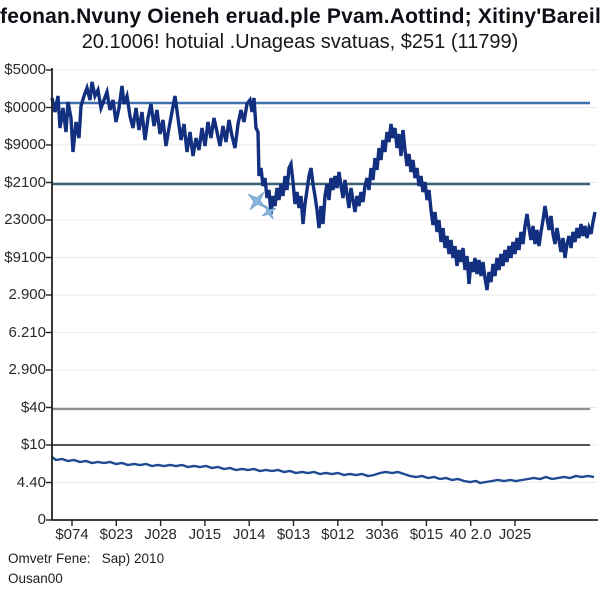 This screenshot has width=600, height=600. What do you see at coordinates (25, 257) in the screenshot?
I see `y-axis-label: $9100` at bounding box center [25, 257].